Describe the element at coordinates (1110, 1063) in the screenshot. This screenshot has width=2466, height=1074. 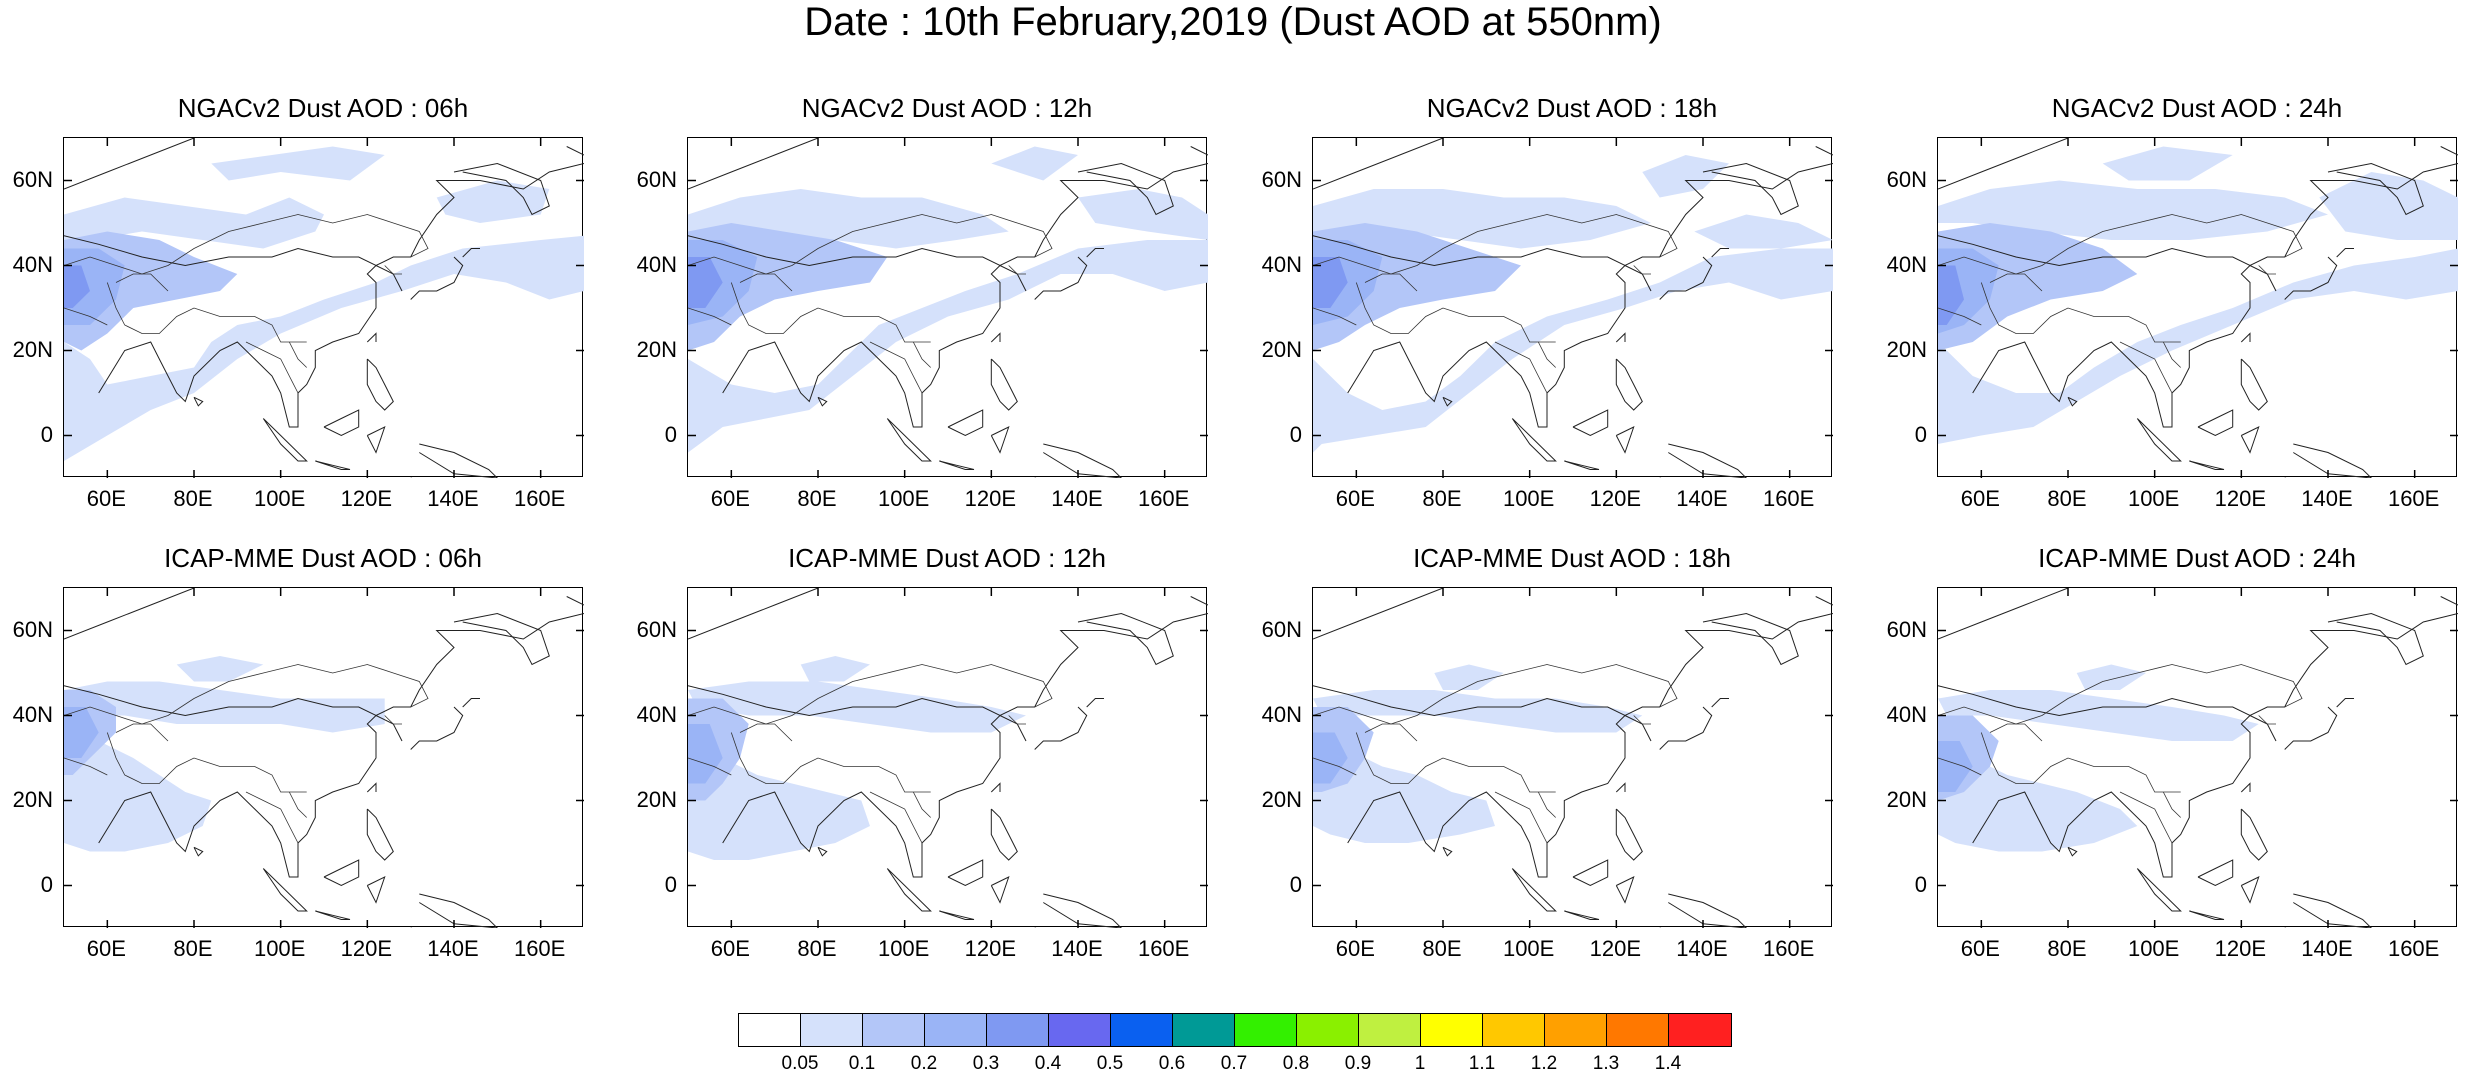
I see `colorbar-label: 0.5` at that location.